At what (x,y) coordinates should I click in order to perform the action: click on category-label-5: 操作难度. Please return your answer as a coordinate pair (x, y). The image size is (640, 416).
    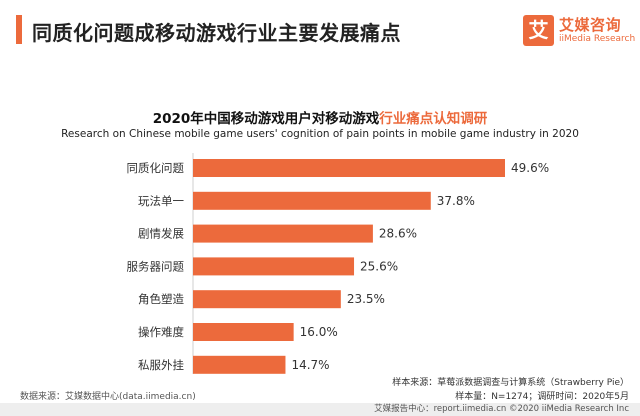
    Looking at the image, I should click on (161, 332).